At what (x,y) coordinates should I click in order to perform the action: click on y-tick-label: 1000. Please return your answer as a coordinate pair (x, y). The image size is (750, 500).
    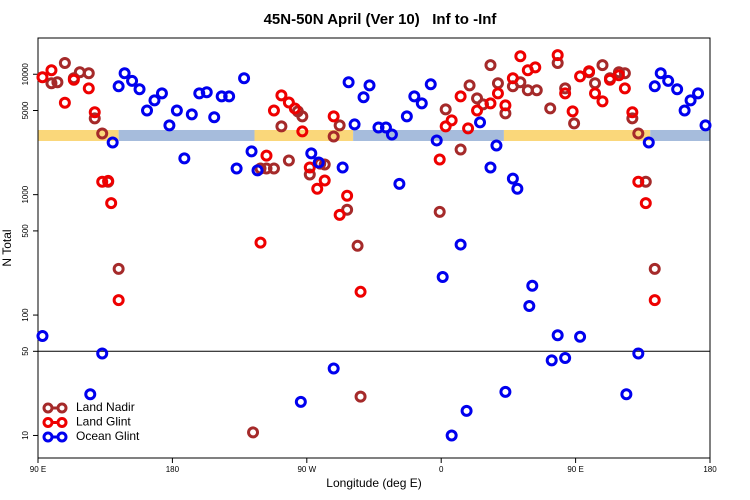
    Looking at the image, I should click on (25, 194).